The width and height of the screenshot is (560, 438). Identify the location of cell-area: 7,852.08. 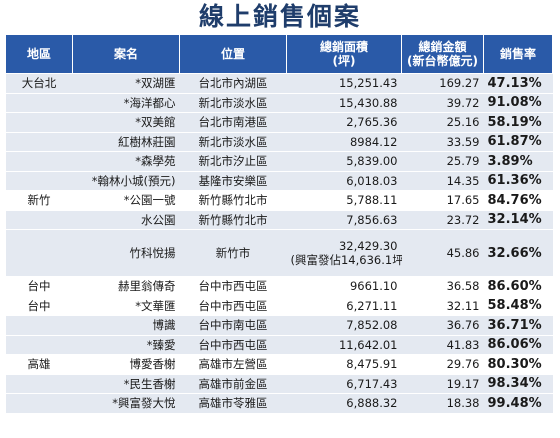
(344, 325).